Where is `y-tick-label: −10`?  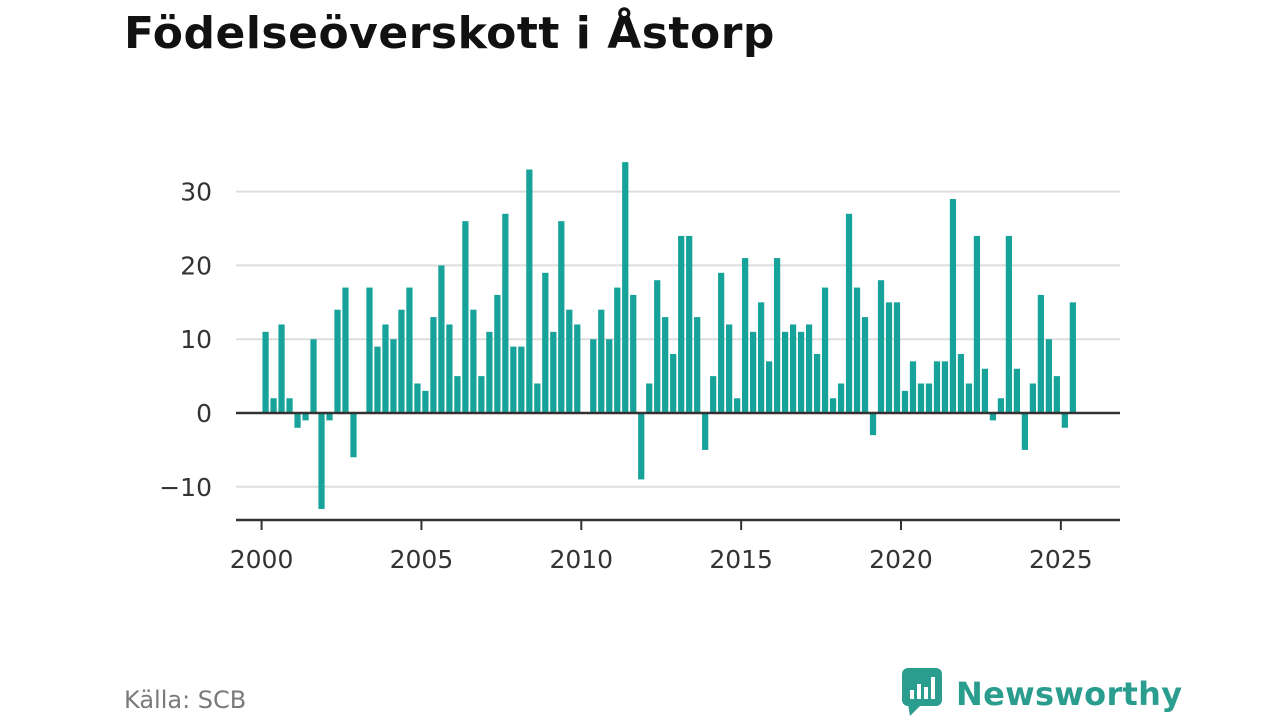
y-tick-label: −10 is located at coordinates (185, 487).